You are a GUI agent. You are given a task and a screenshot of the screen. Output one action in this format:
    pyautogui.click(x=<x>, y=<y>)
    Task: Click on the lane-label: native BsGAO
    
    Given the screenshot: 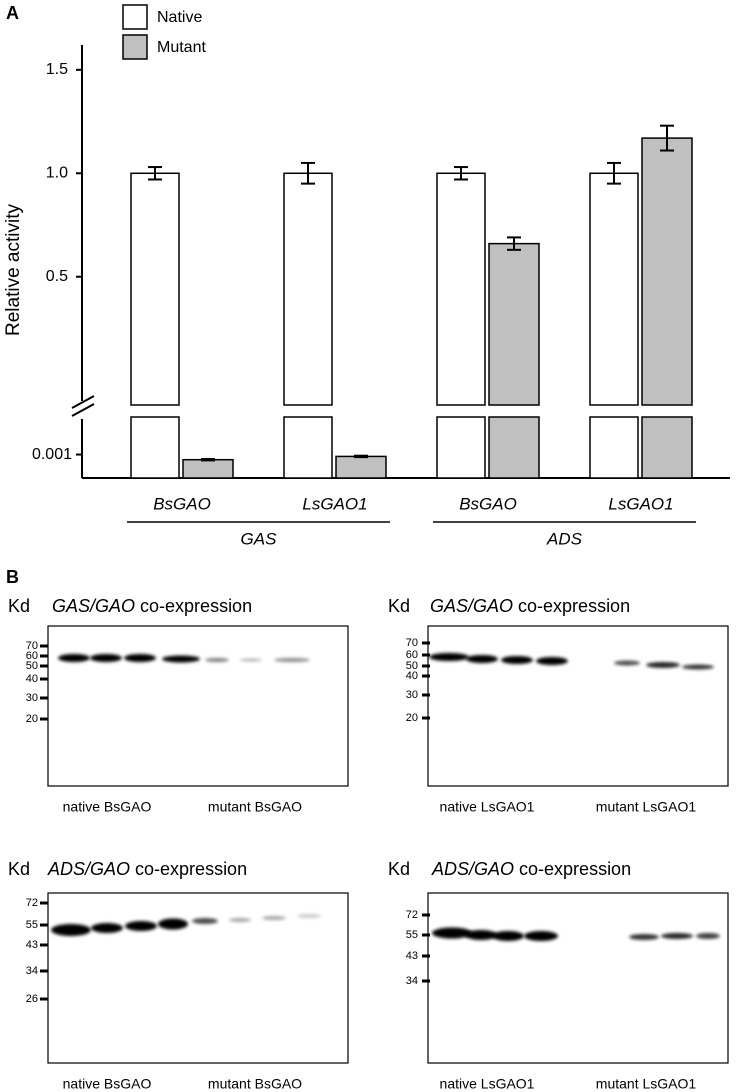 What is the action you would take?
    pyautogui.click(x=107, y=807)
    